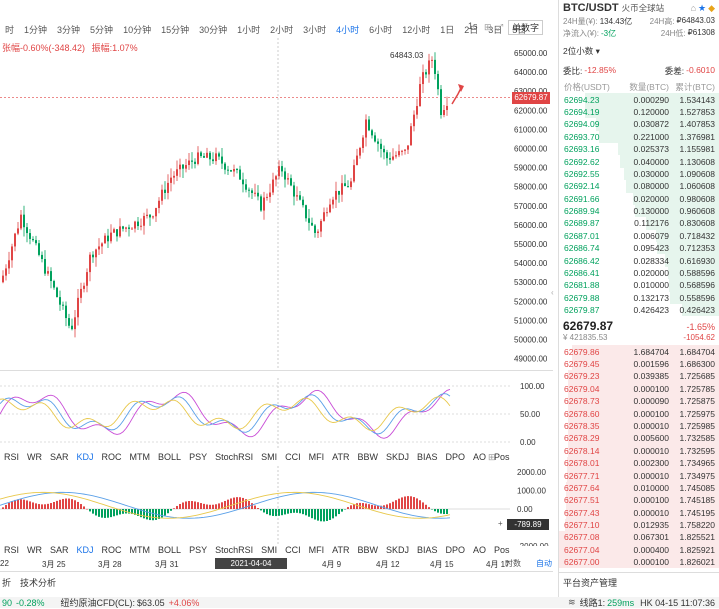 The width and height of the screenshot is (719, 609). What do you see at coordinates (639, 537) in the screenshot?
I see `ask-row: 62677.08 0.067301 1.825521` at bounding box center [639, 537].